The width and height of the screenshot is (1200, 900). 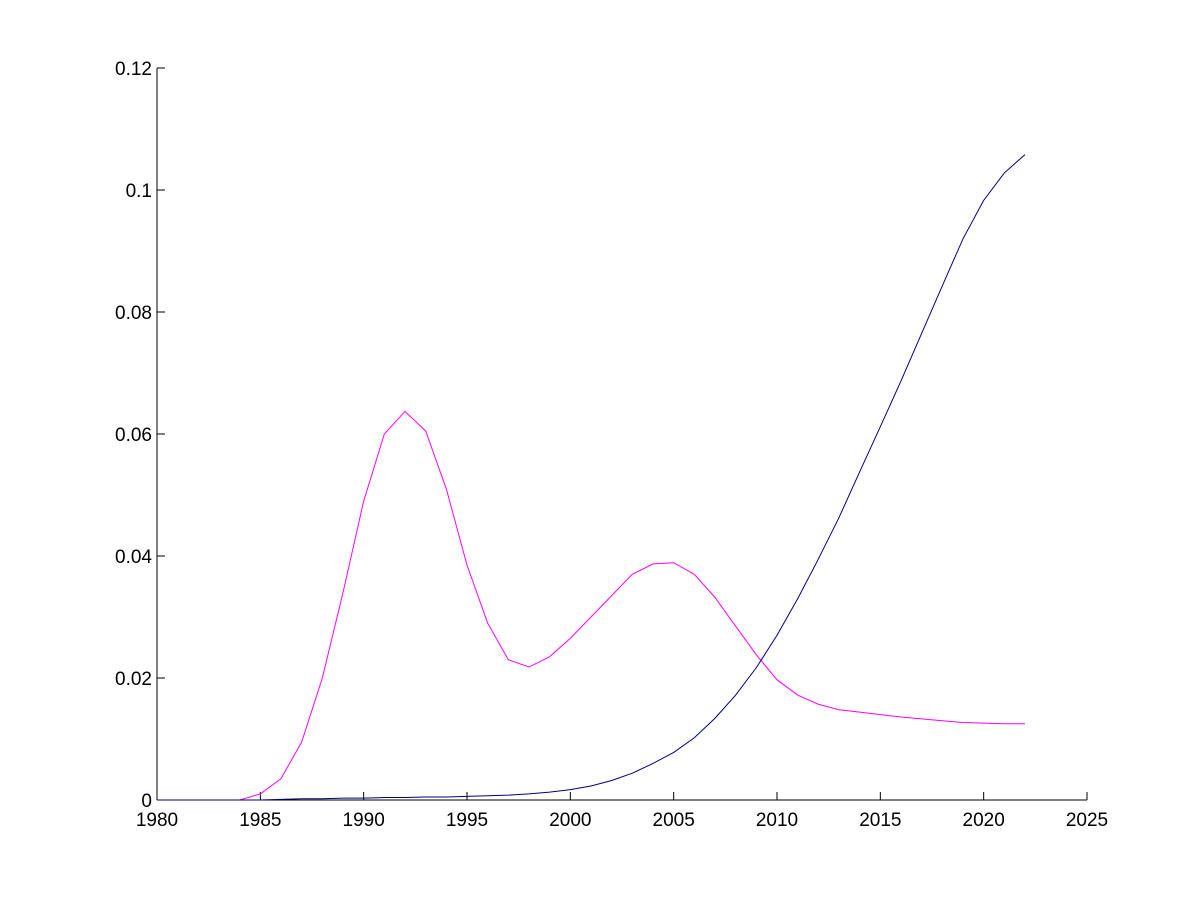 I want to click on y-tick-label: 0.12, so click(x=133, y=69).